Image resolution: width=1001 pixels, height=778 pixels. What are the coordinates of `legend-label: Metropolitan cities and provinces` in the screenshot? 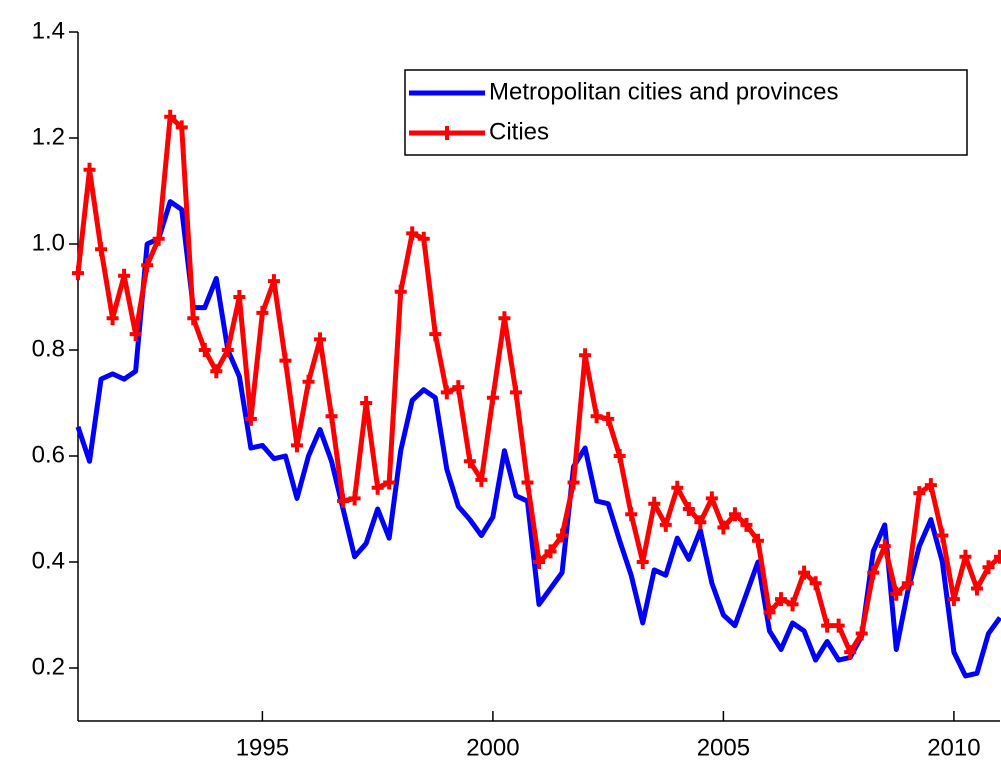 It's located at (664, 91).